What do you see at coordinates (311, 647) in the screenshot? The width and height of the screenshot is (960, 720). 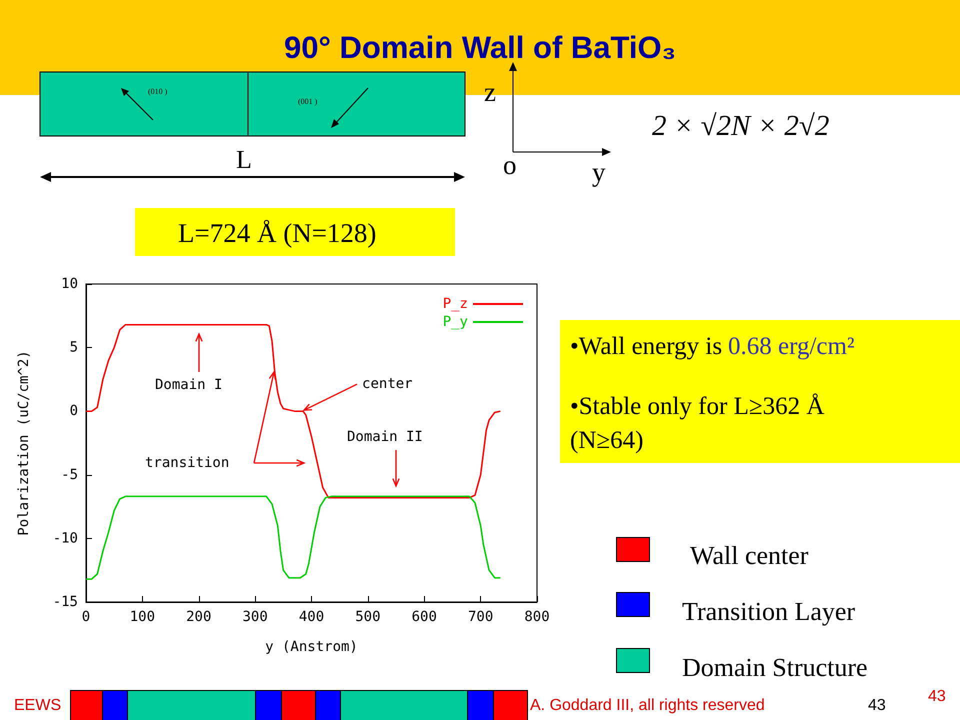 I see `x-axis-title: y (Anstrom)` at bounding box center [311, 647].